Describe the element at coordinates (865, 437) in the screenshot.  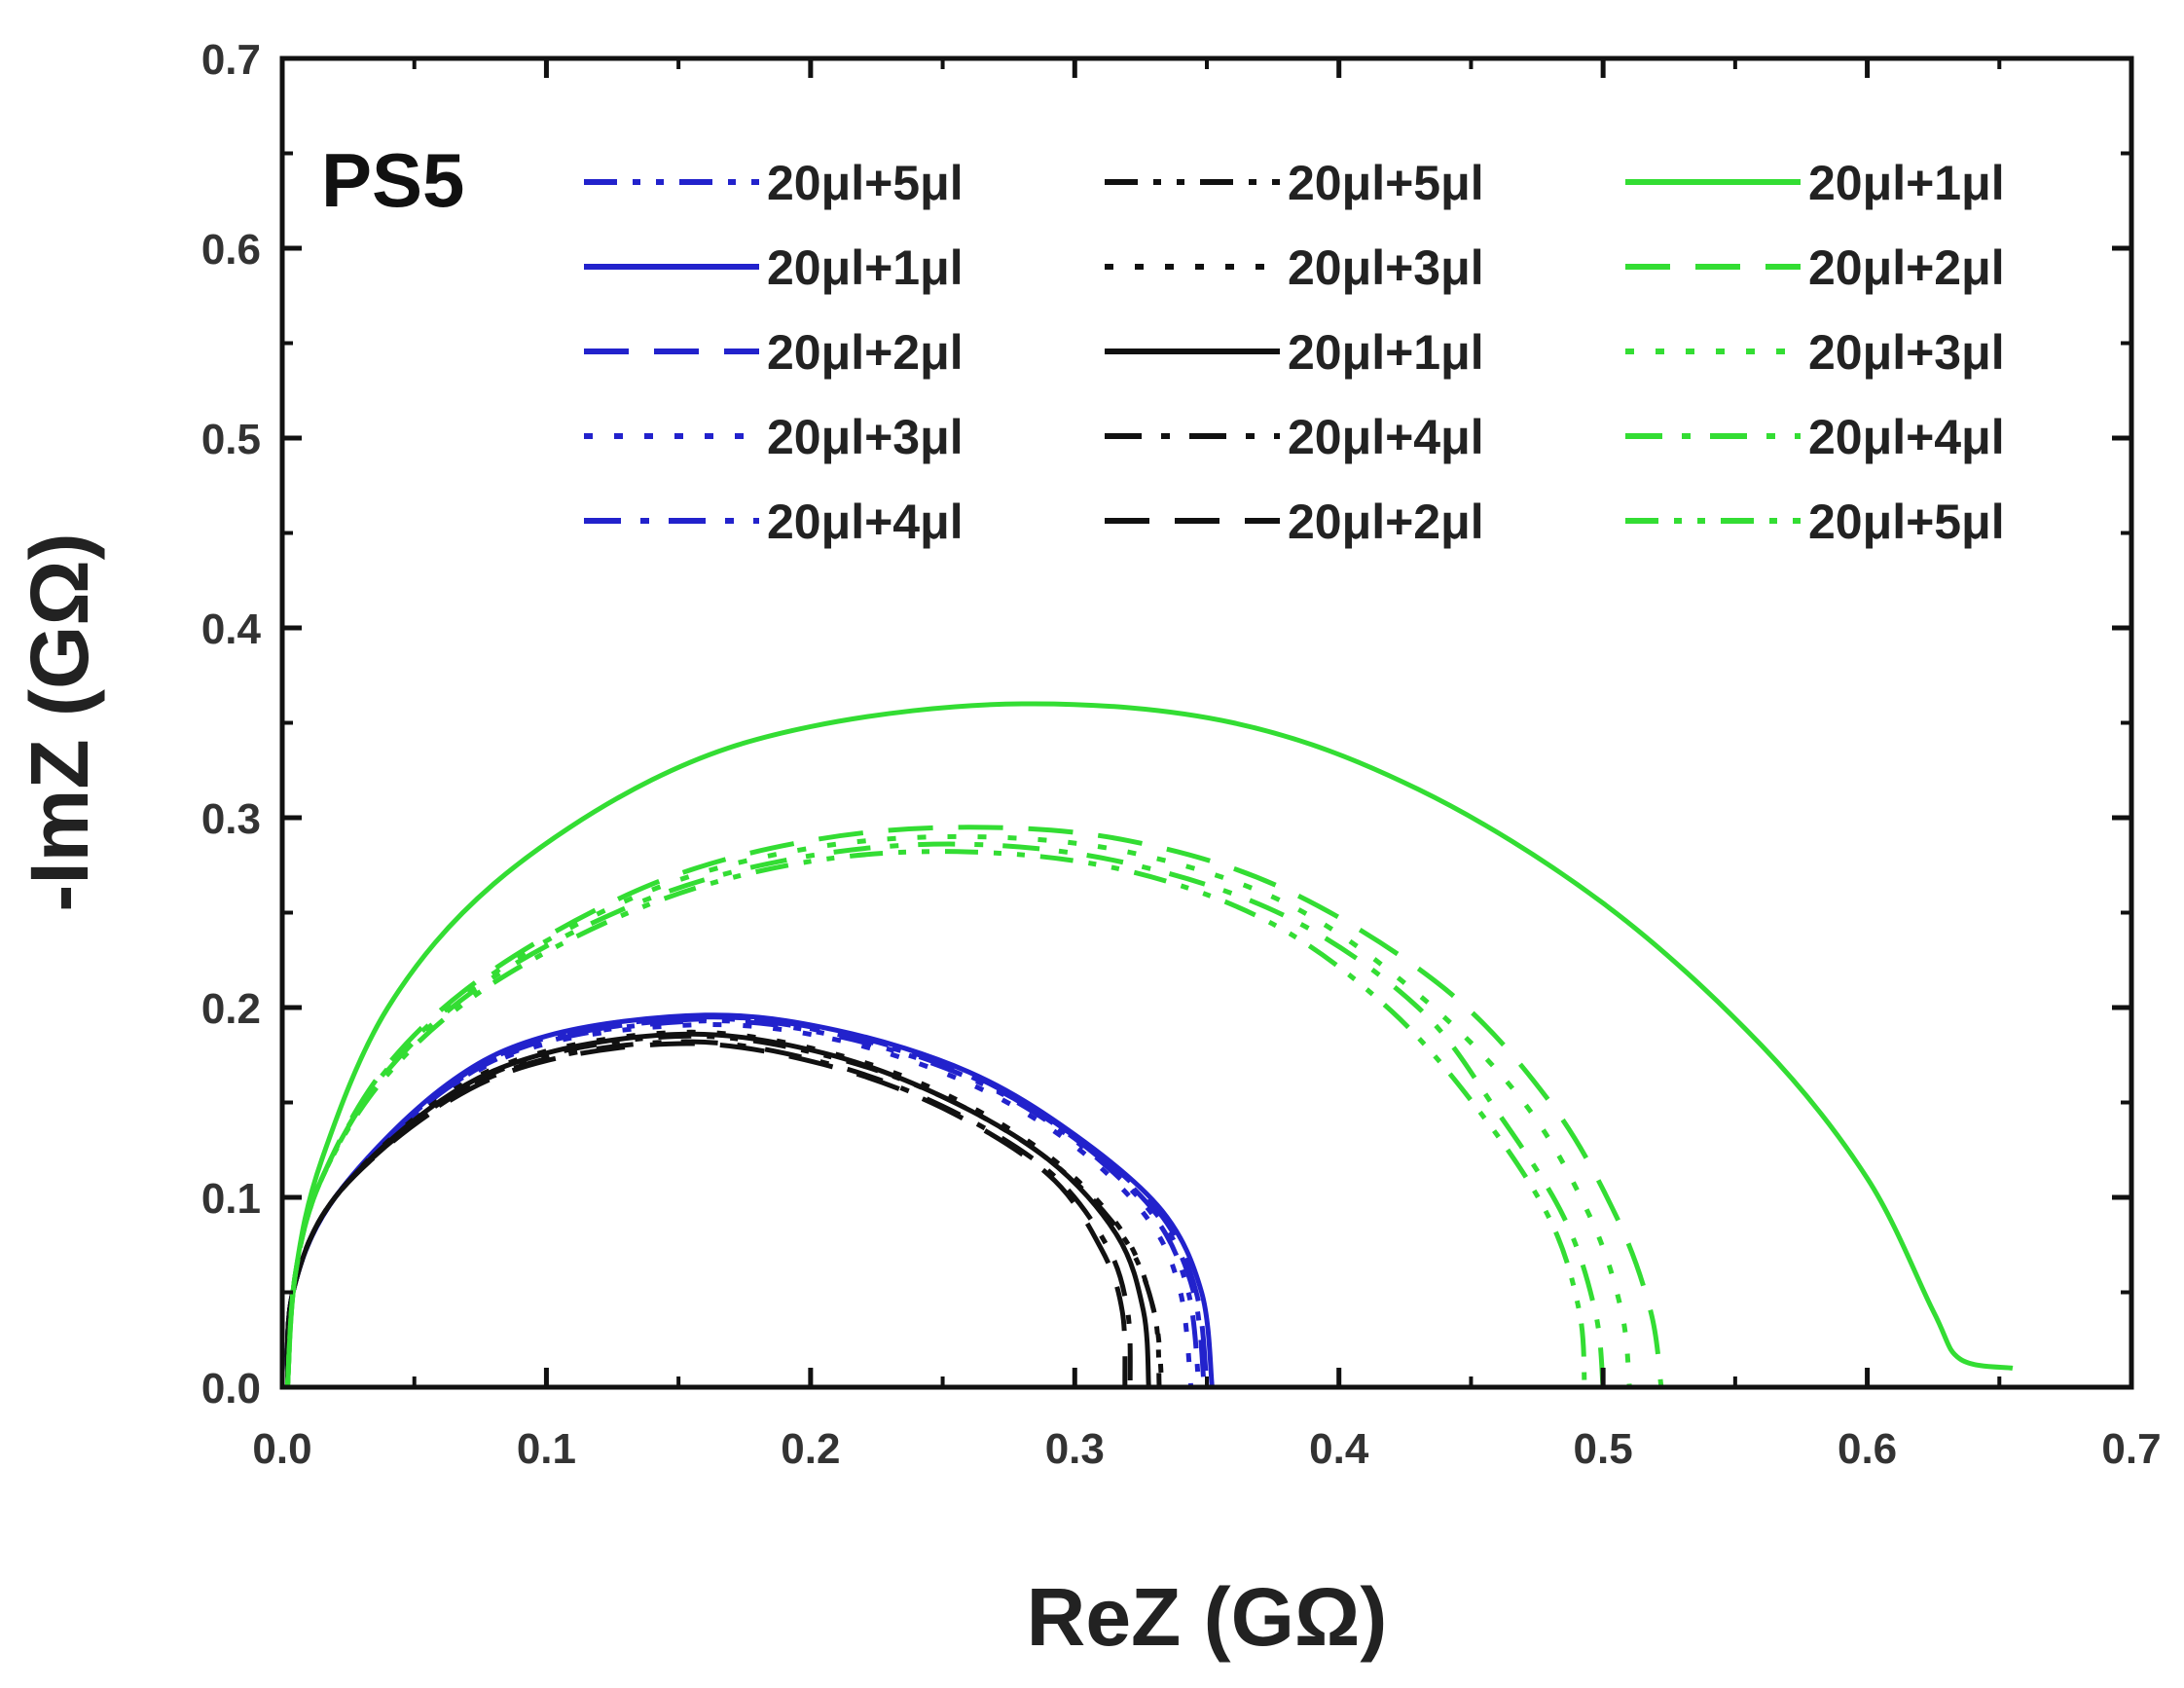
I see `legend-label-blue: 20μl+3μl` at that location.